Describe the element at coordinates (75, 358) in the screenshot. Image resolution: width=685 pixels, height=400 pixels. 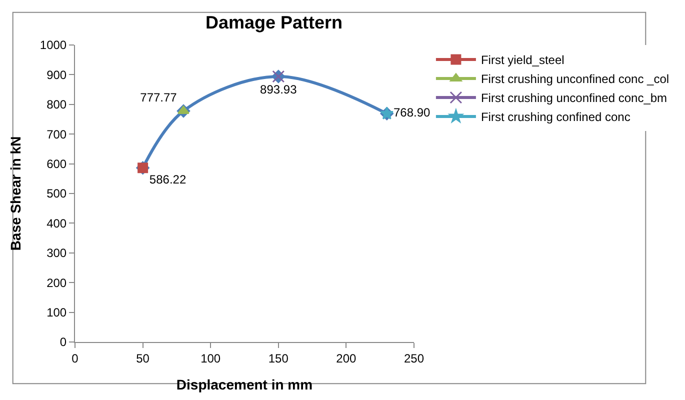
I see `x-tick-label: 0` at that location.